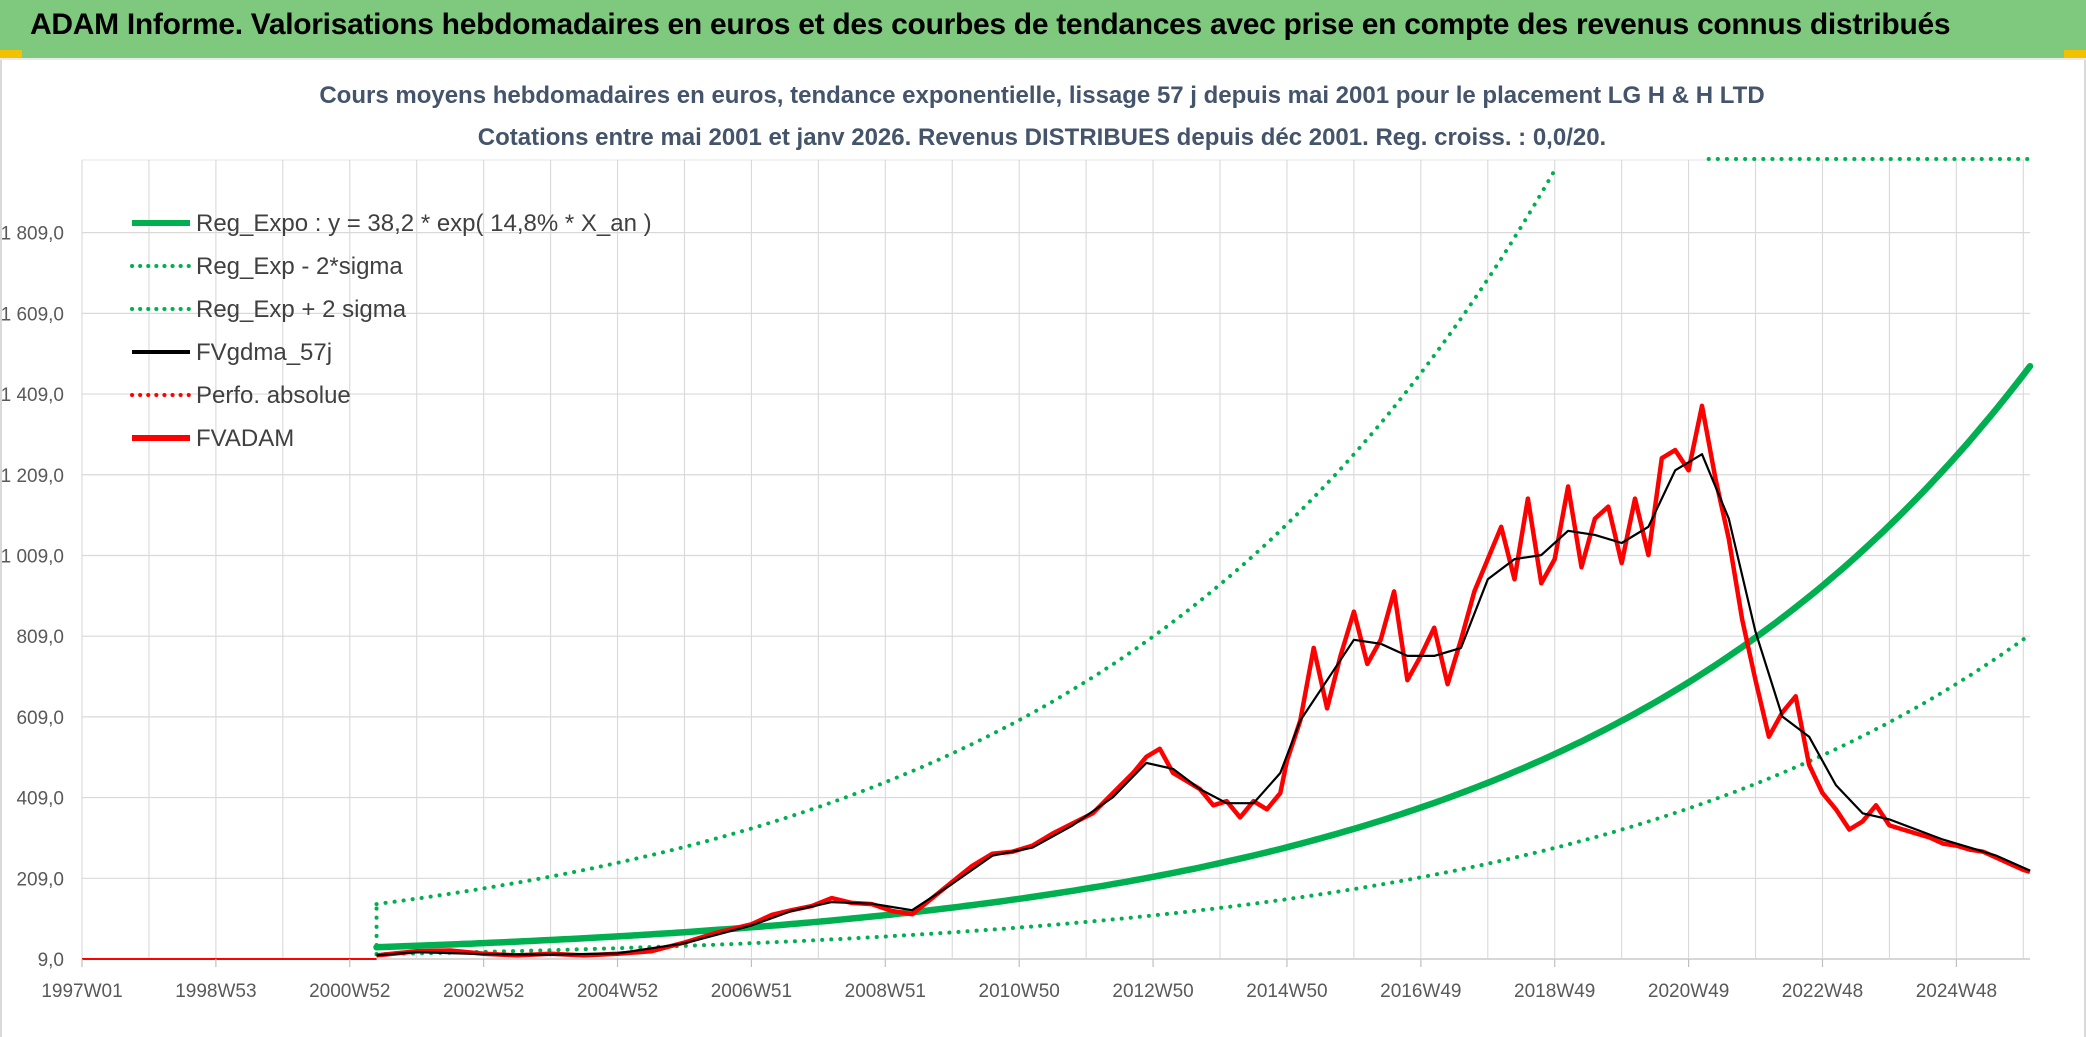  What do you see at coordinates (11, 54) in the screenshot?
I see `banner-corner-left` at bounding box center [11, 54].